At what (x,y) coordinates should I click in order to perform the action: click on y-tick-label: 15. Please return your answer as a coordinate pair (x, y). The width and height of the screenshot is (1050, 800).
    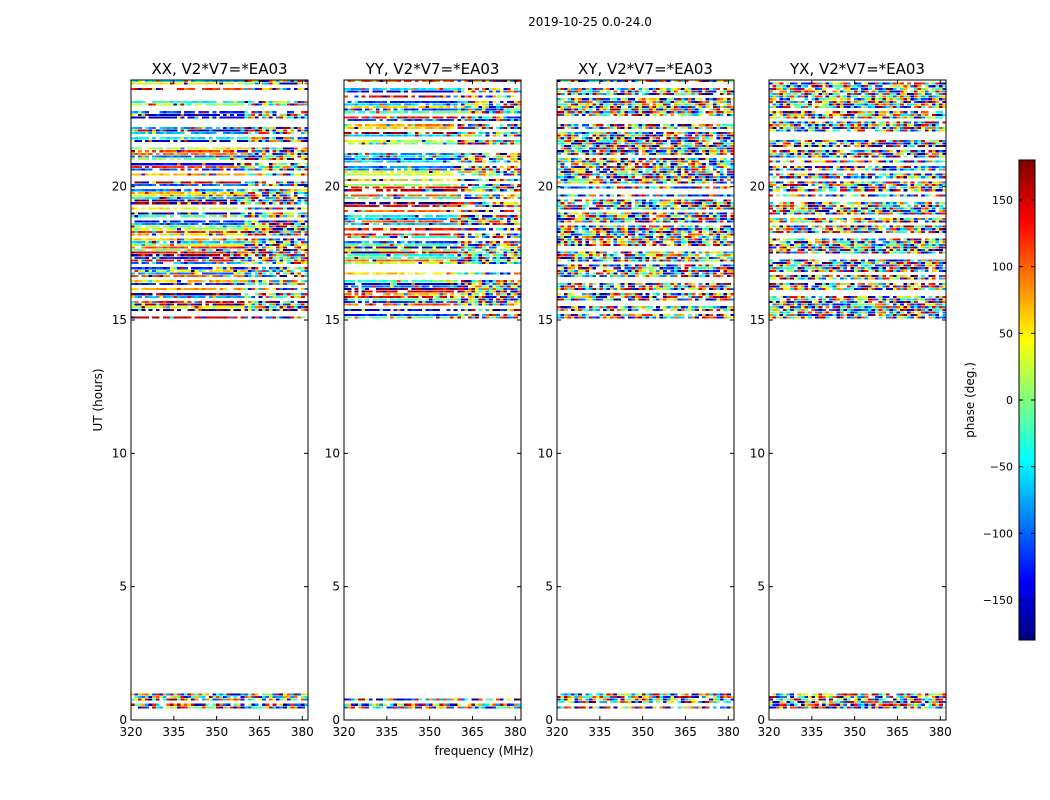
    Looking at the image, I should click on (119, 320).